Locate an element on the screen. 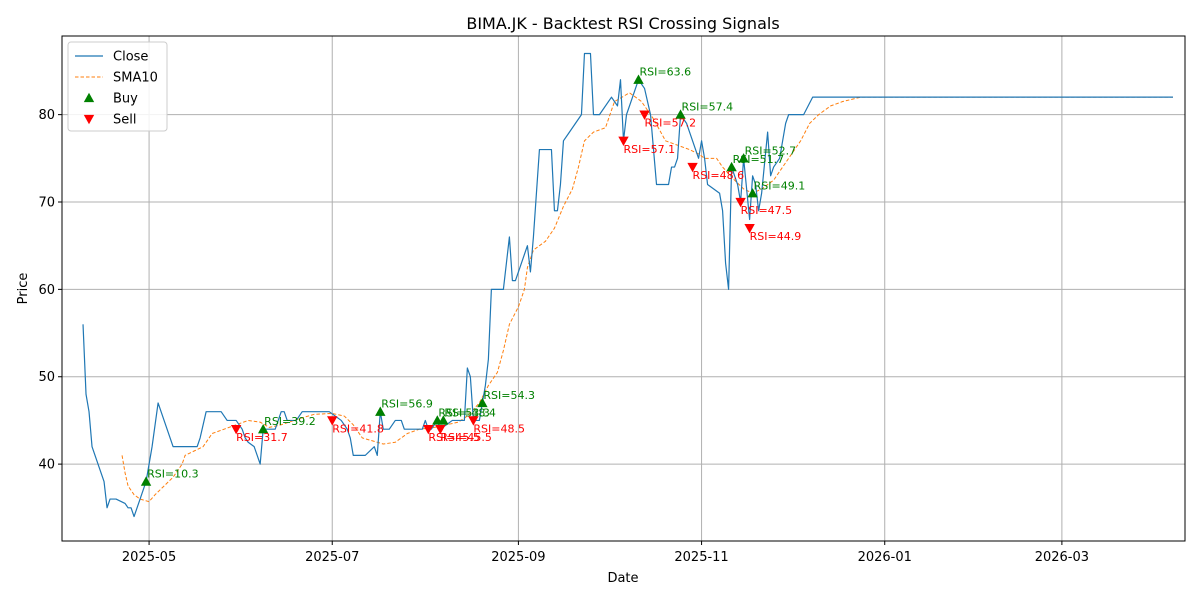  legend: Close SMA10 Buy Sell is located at coordinates (117, 86).